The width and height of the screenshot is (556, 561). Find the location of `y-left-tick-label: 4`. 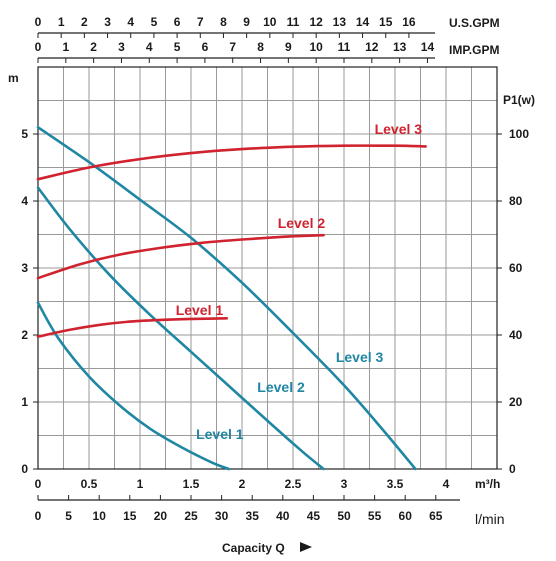

y-left-tick-label: 4 is located at coordinates (24, 201).